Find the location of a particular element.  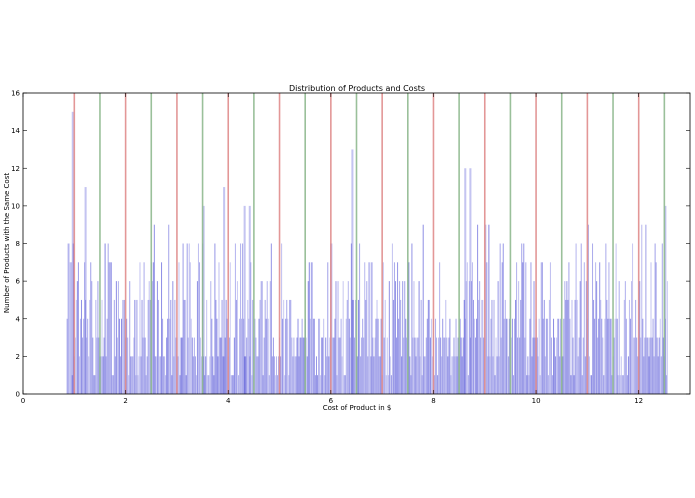

y-tick-label: 14 is located at coordinates (15, 131).